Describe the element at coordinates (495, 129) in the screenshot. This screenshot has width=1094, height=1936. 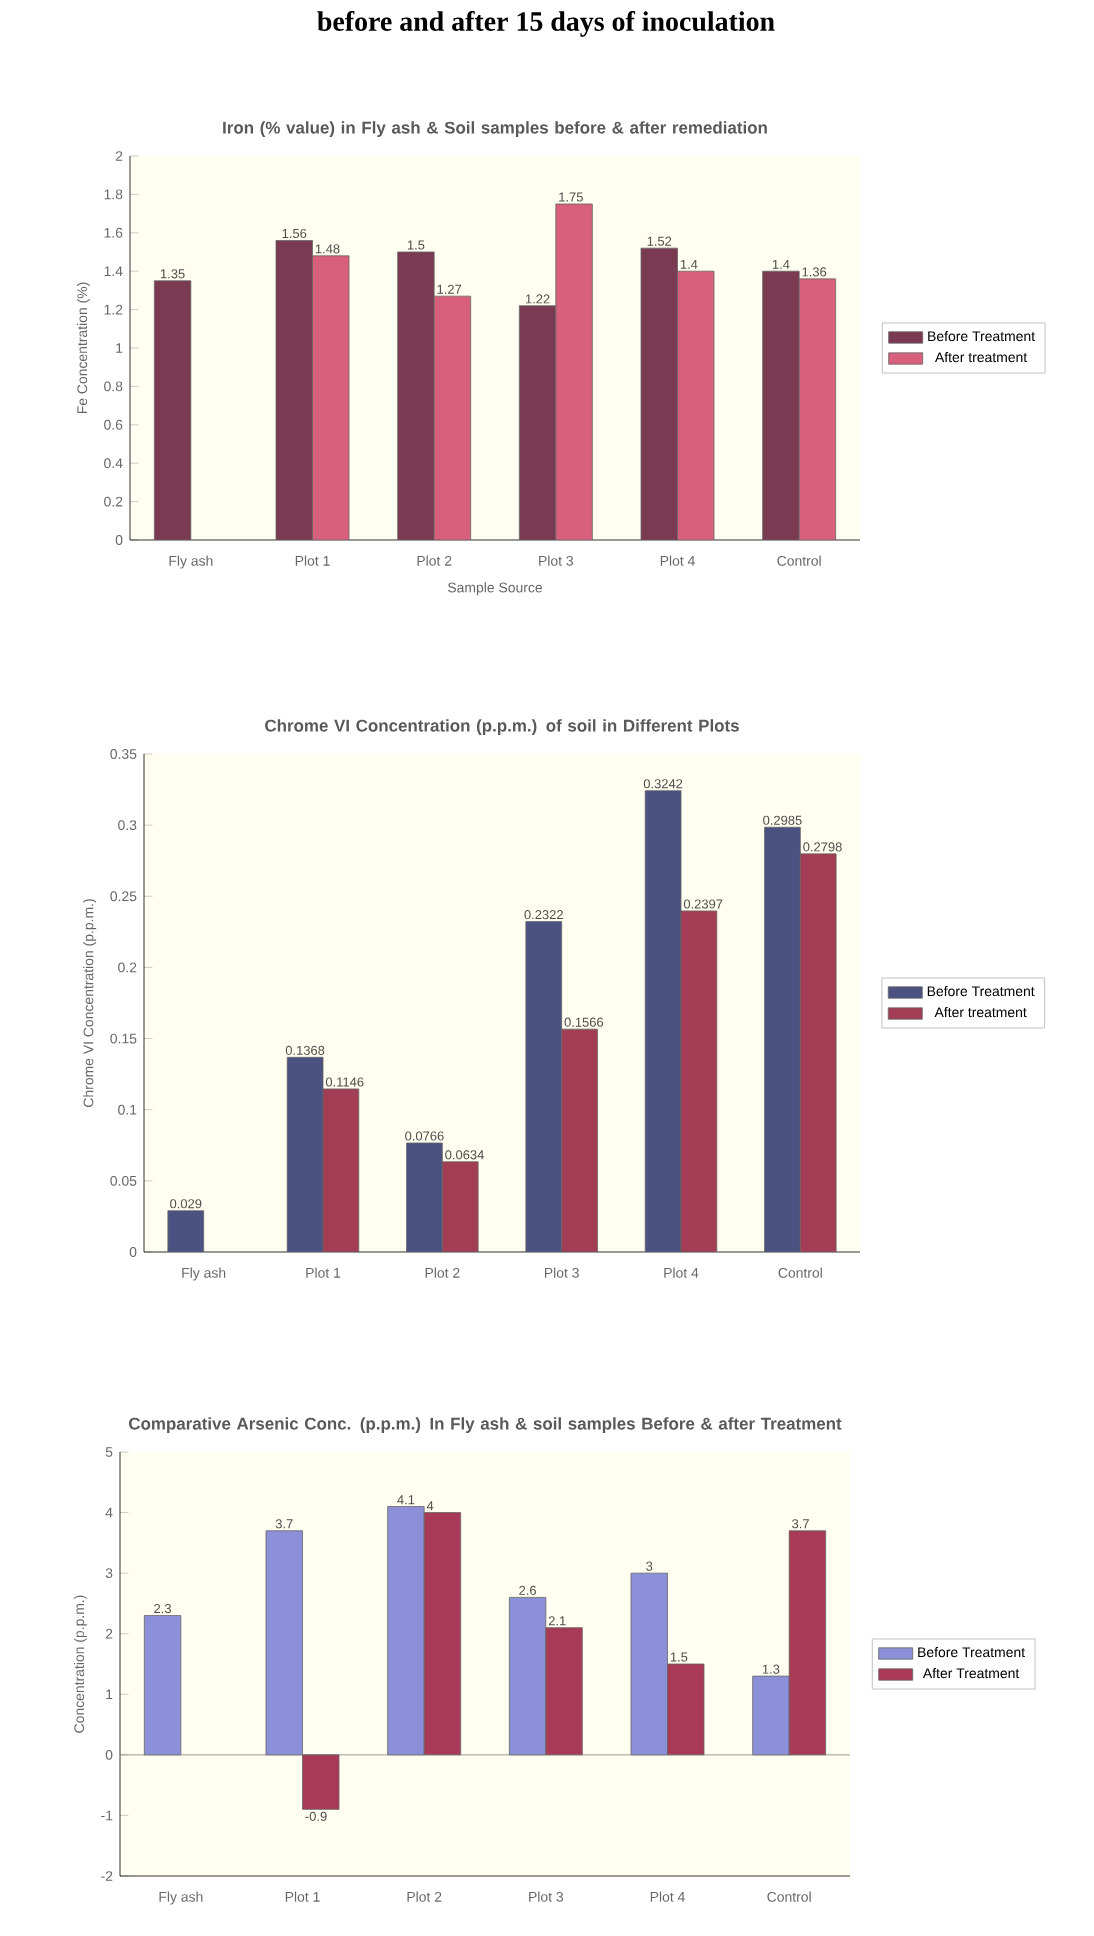
I see `chart-title: Iron (% value) in Fly ash & Soil samples before & after remediation` at that location.